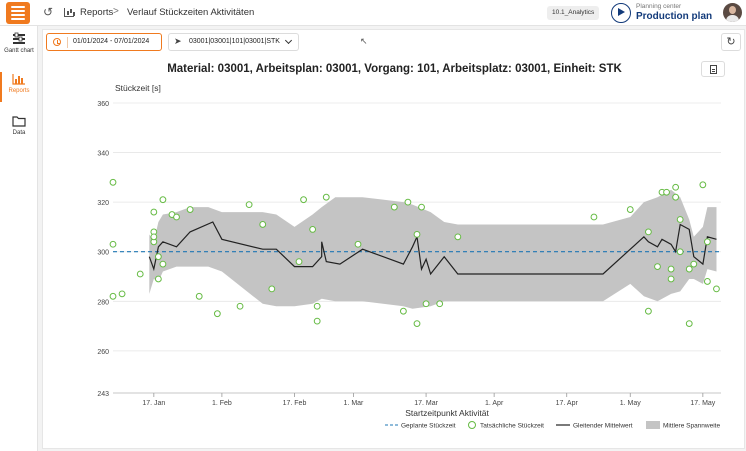  What do you see at coordinates (103, 104) in the screenshot?
I see `y-tick-label: 360` at bounding box center [103, 104].